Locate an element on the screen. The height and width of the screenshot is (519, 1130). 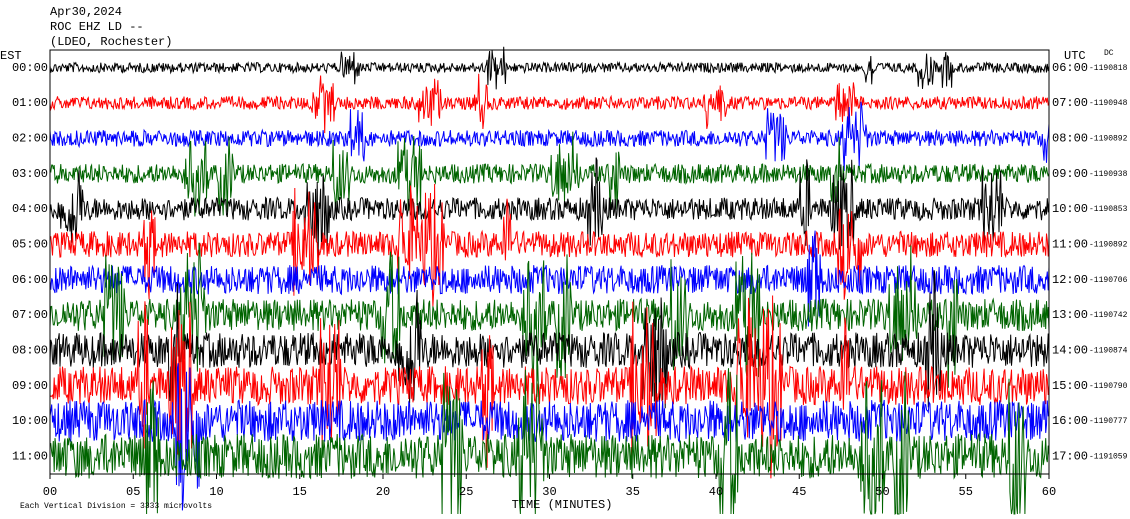
x-tick-label: 50 is located at coordinates (882, 492).